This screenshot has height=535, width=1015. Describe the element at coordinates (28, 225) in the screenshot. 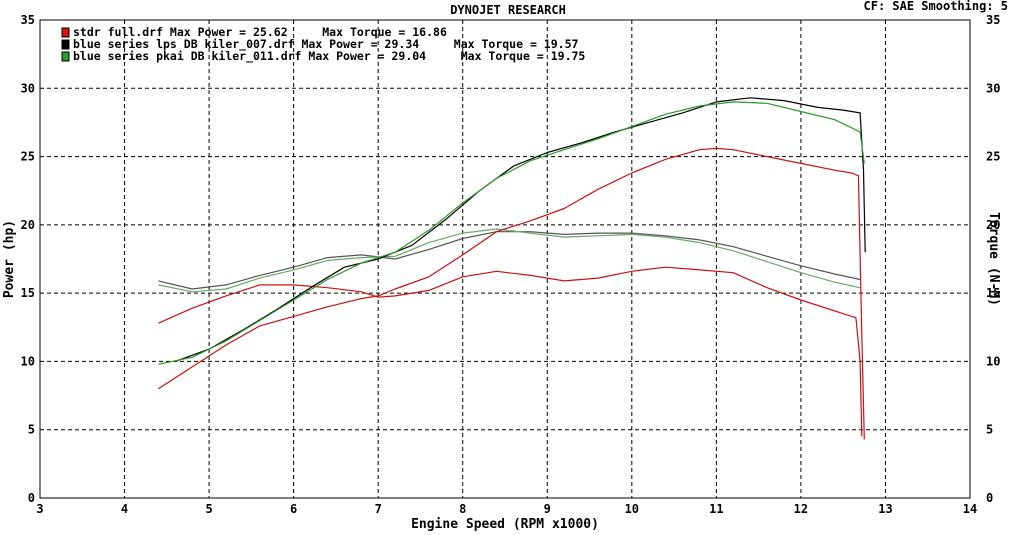

I see `y-tick-label-left: 20` at that location.